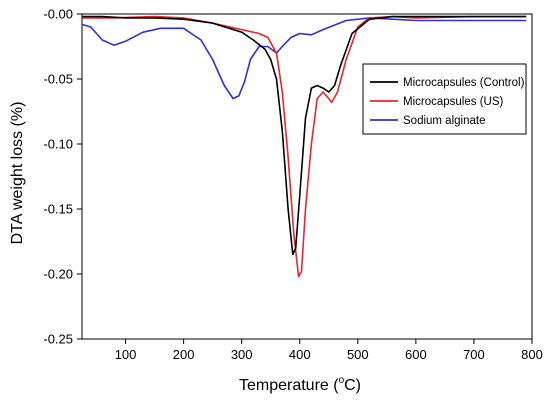 This screenshot has height=407, width=550. I want to click on x-axis-label: Temperature (oC), so click(300, 384).